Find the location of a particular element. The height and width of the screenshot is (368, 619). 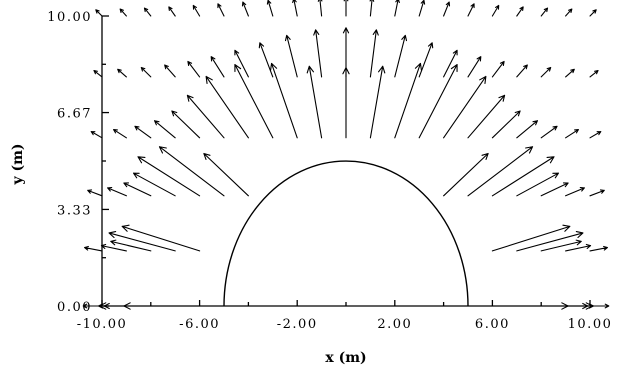

y-tick-label: 6.67 is located at coordinates (74, 114).